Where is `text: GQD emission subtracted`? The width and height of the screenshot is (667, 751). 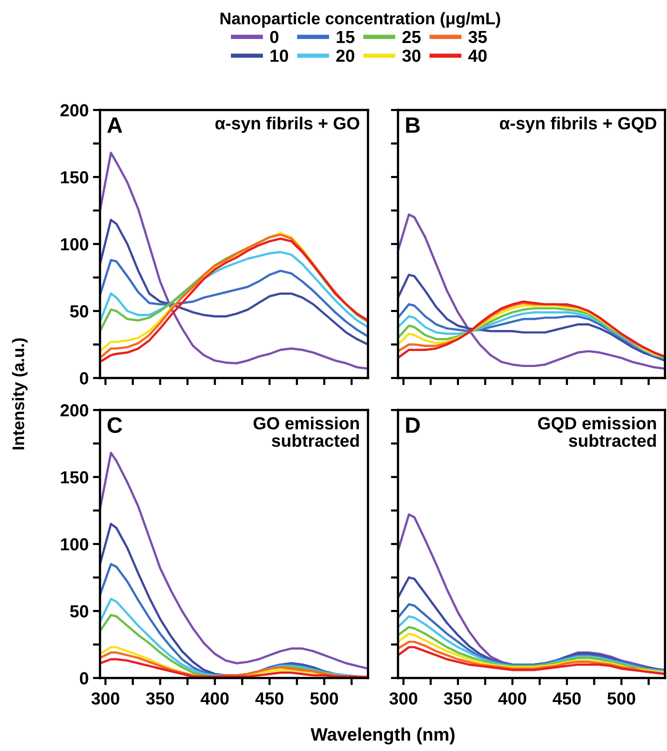
text: GQD emission subtracted is located at coordinates (597, 431).